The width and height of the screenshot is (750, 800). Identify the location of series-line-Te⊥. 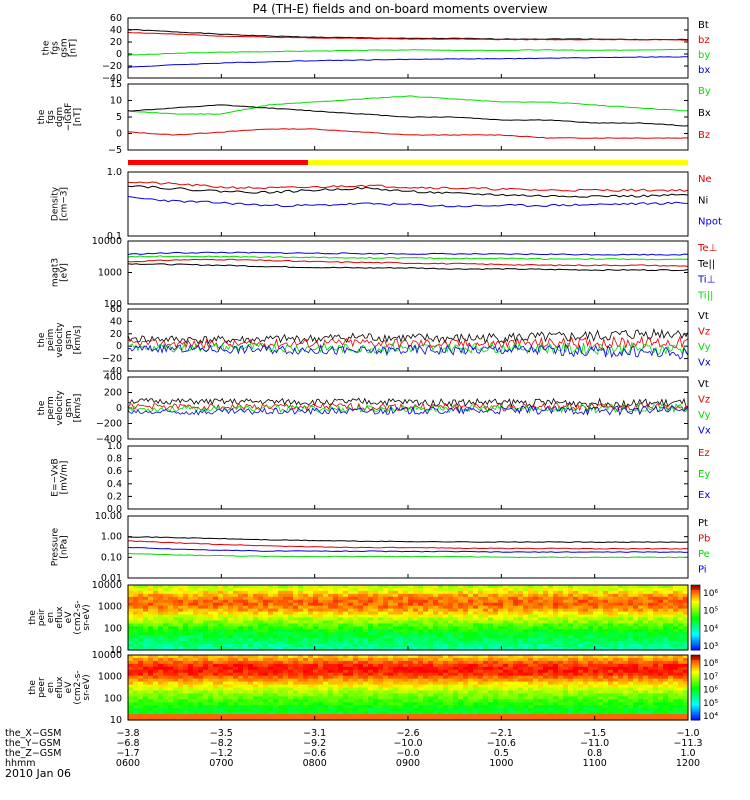
(408, 262).